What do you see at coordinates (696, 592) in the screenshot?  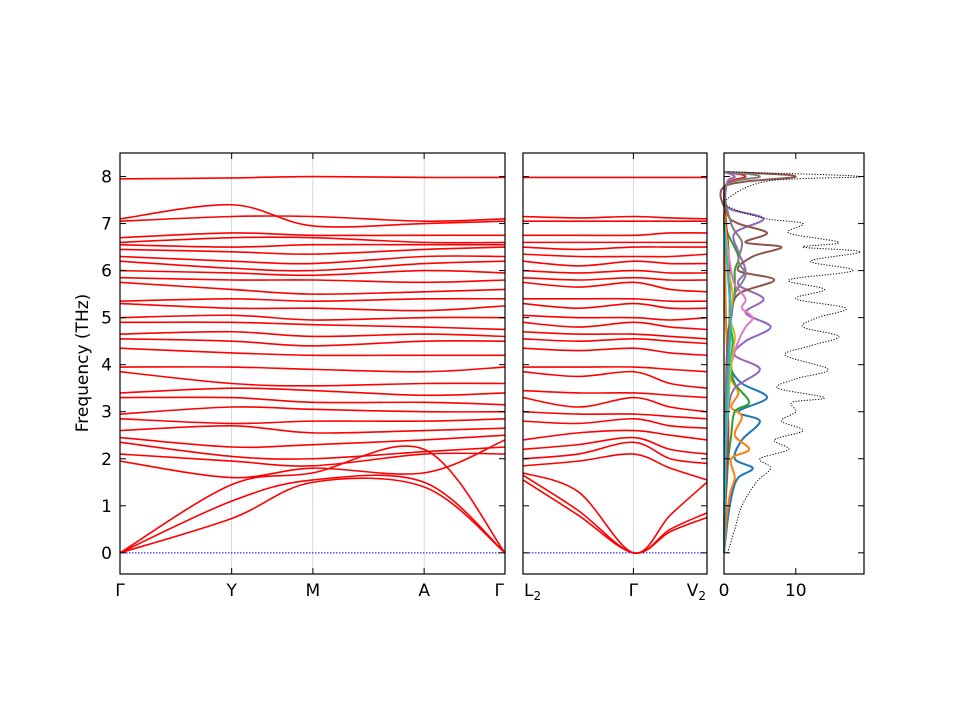 I see `x-tick-label: V2` at bounding box center [696, 592].